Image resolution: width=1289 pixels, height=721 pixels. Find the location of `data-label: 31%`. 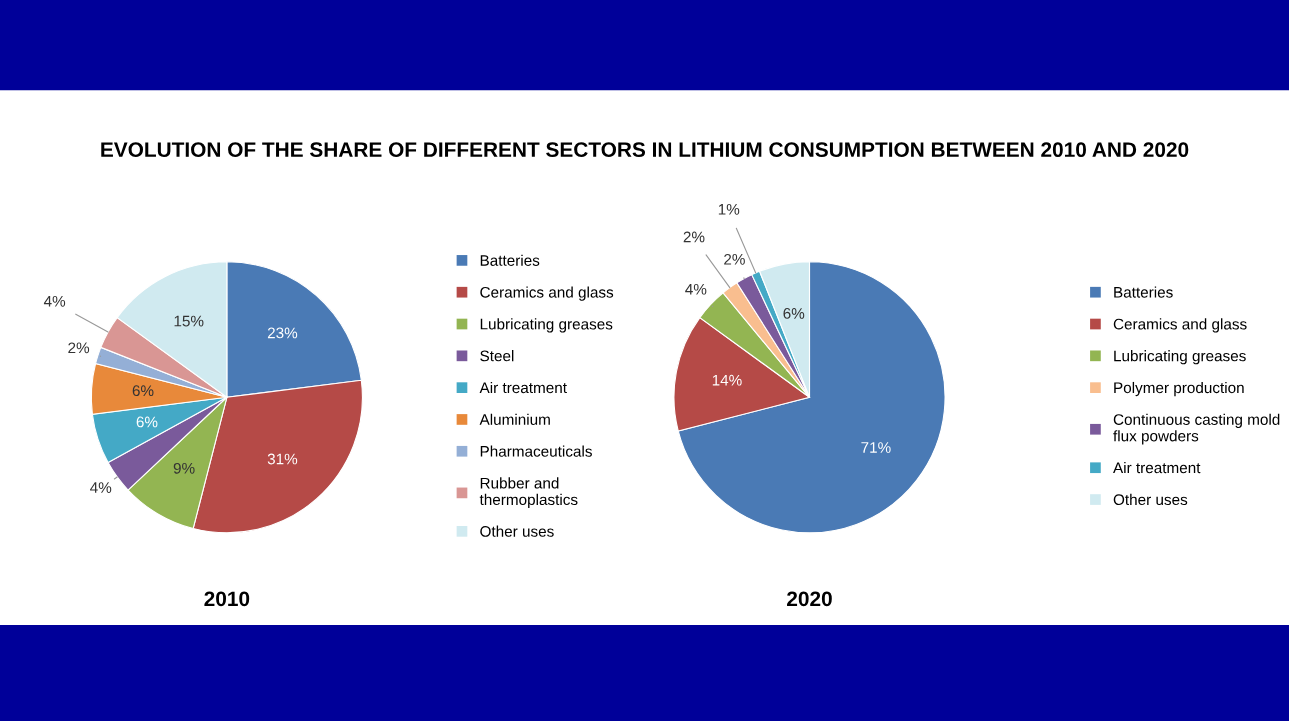

data-label: 31% is located at coordinates (282, 459).